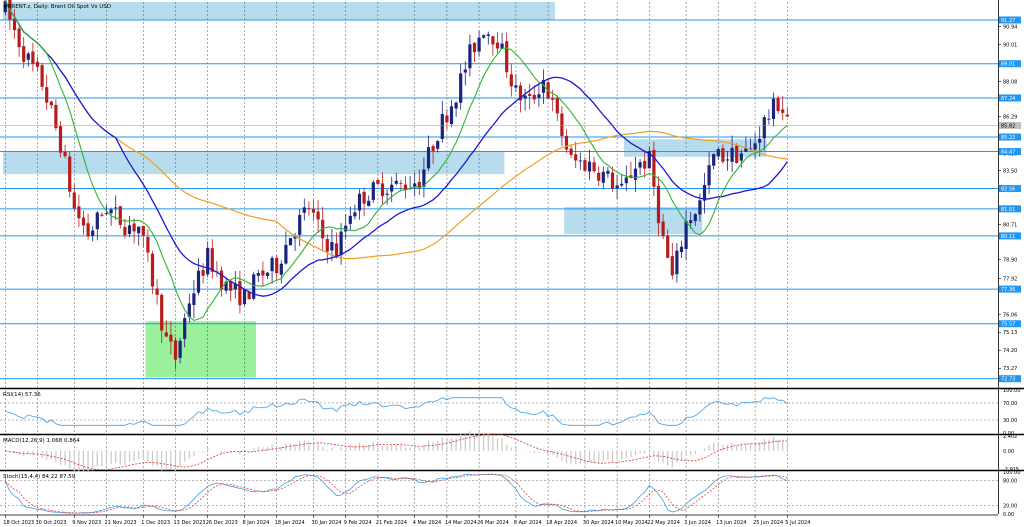  Describe the element at coordinates (1008, 138) in the screenshot. I see `sr-price-label: 85.22` at that location.